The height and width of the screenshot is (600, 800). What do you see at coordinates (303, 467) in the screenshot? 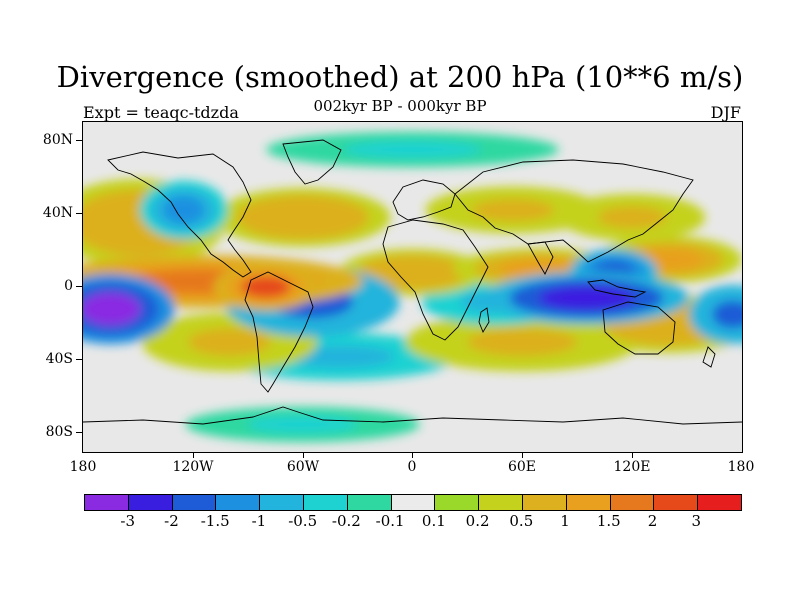
I see `lon-label-60w: 60W` at bounding box center [303, 467].